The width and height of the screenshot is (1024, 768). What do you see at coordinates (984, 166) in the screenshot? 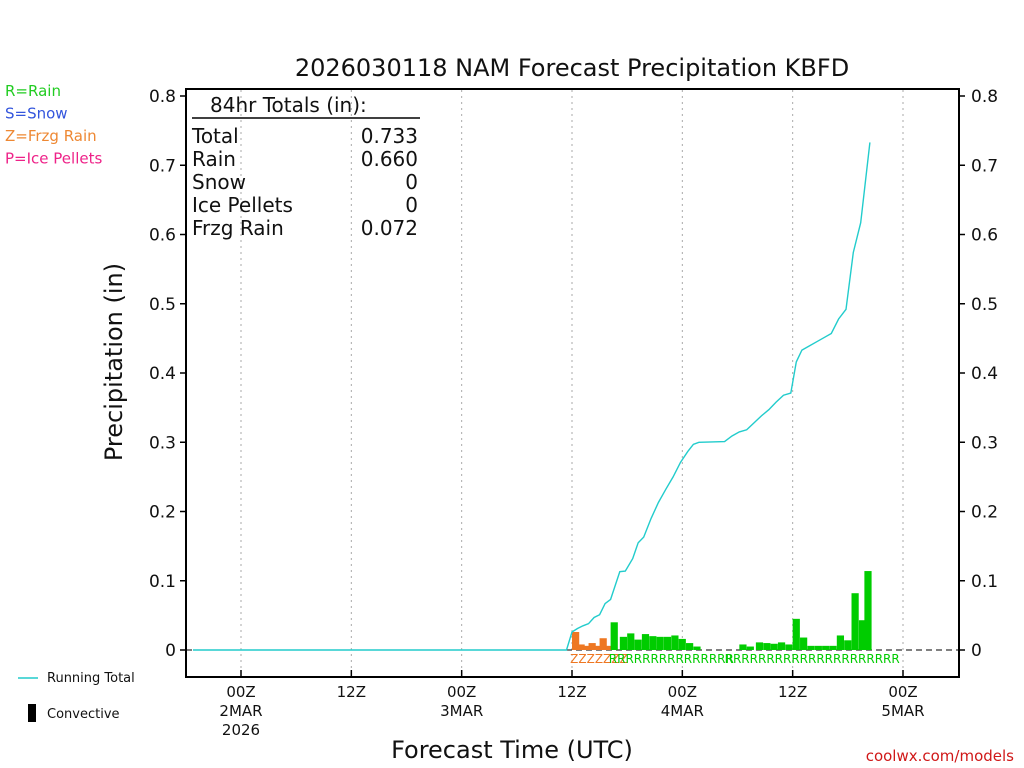
I see `y-tick-label-right: 0.7` at bounding box center [984, 166].